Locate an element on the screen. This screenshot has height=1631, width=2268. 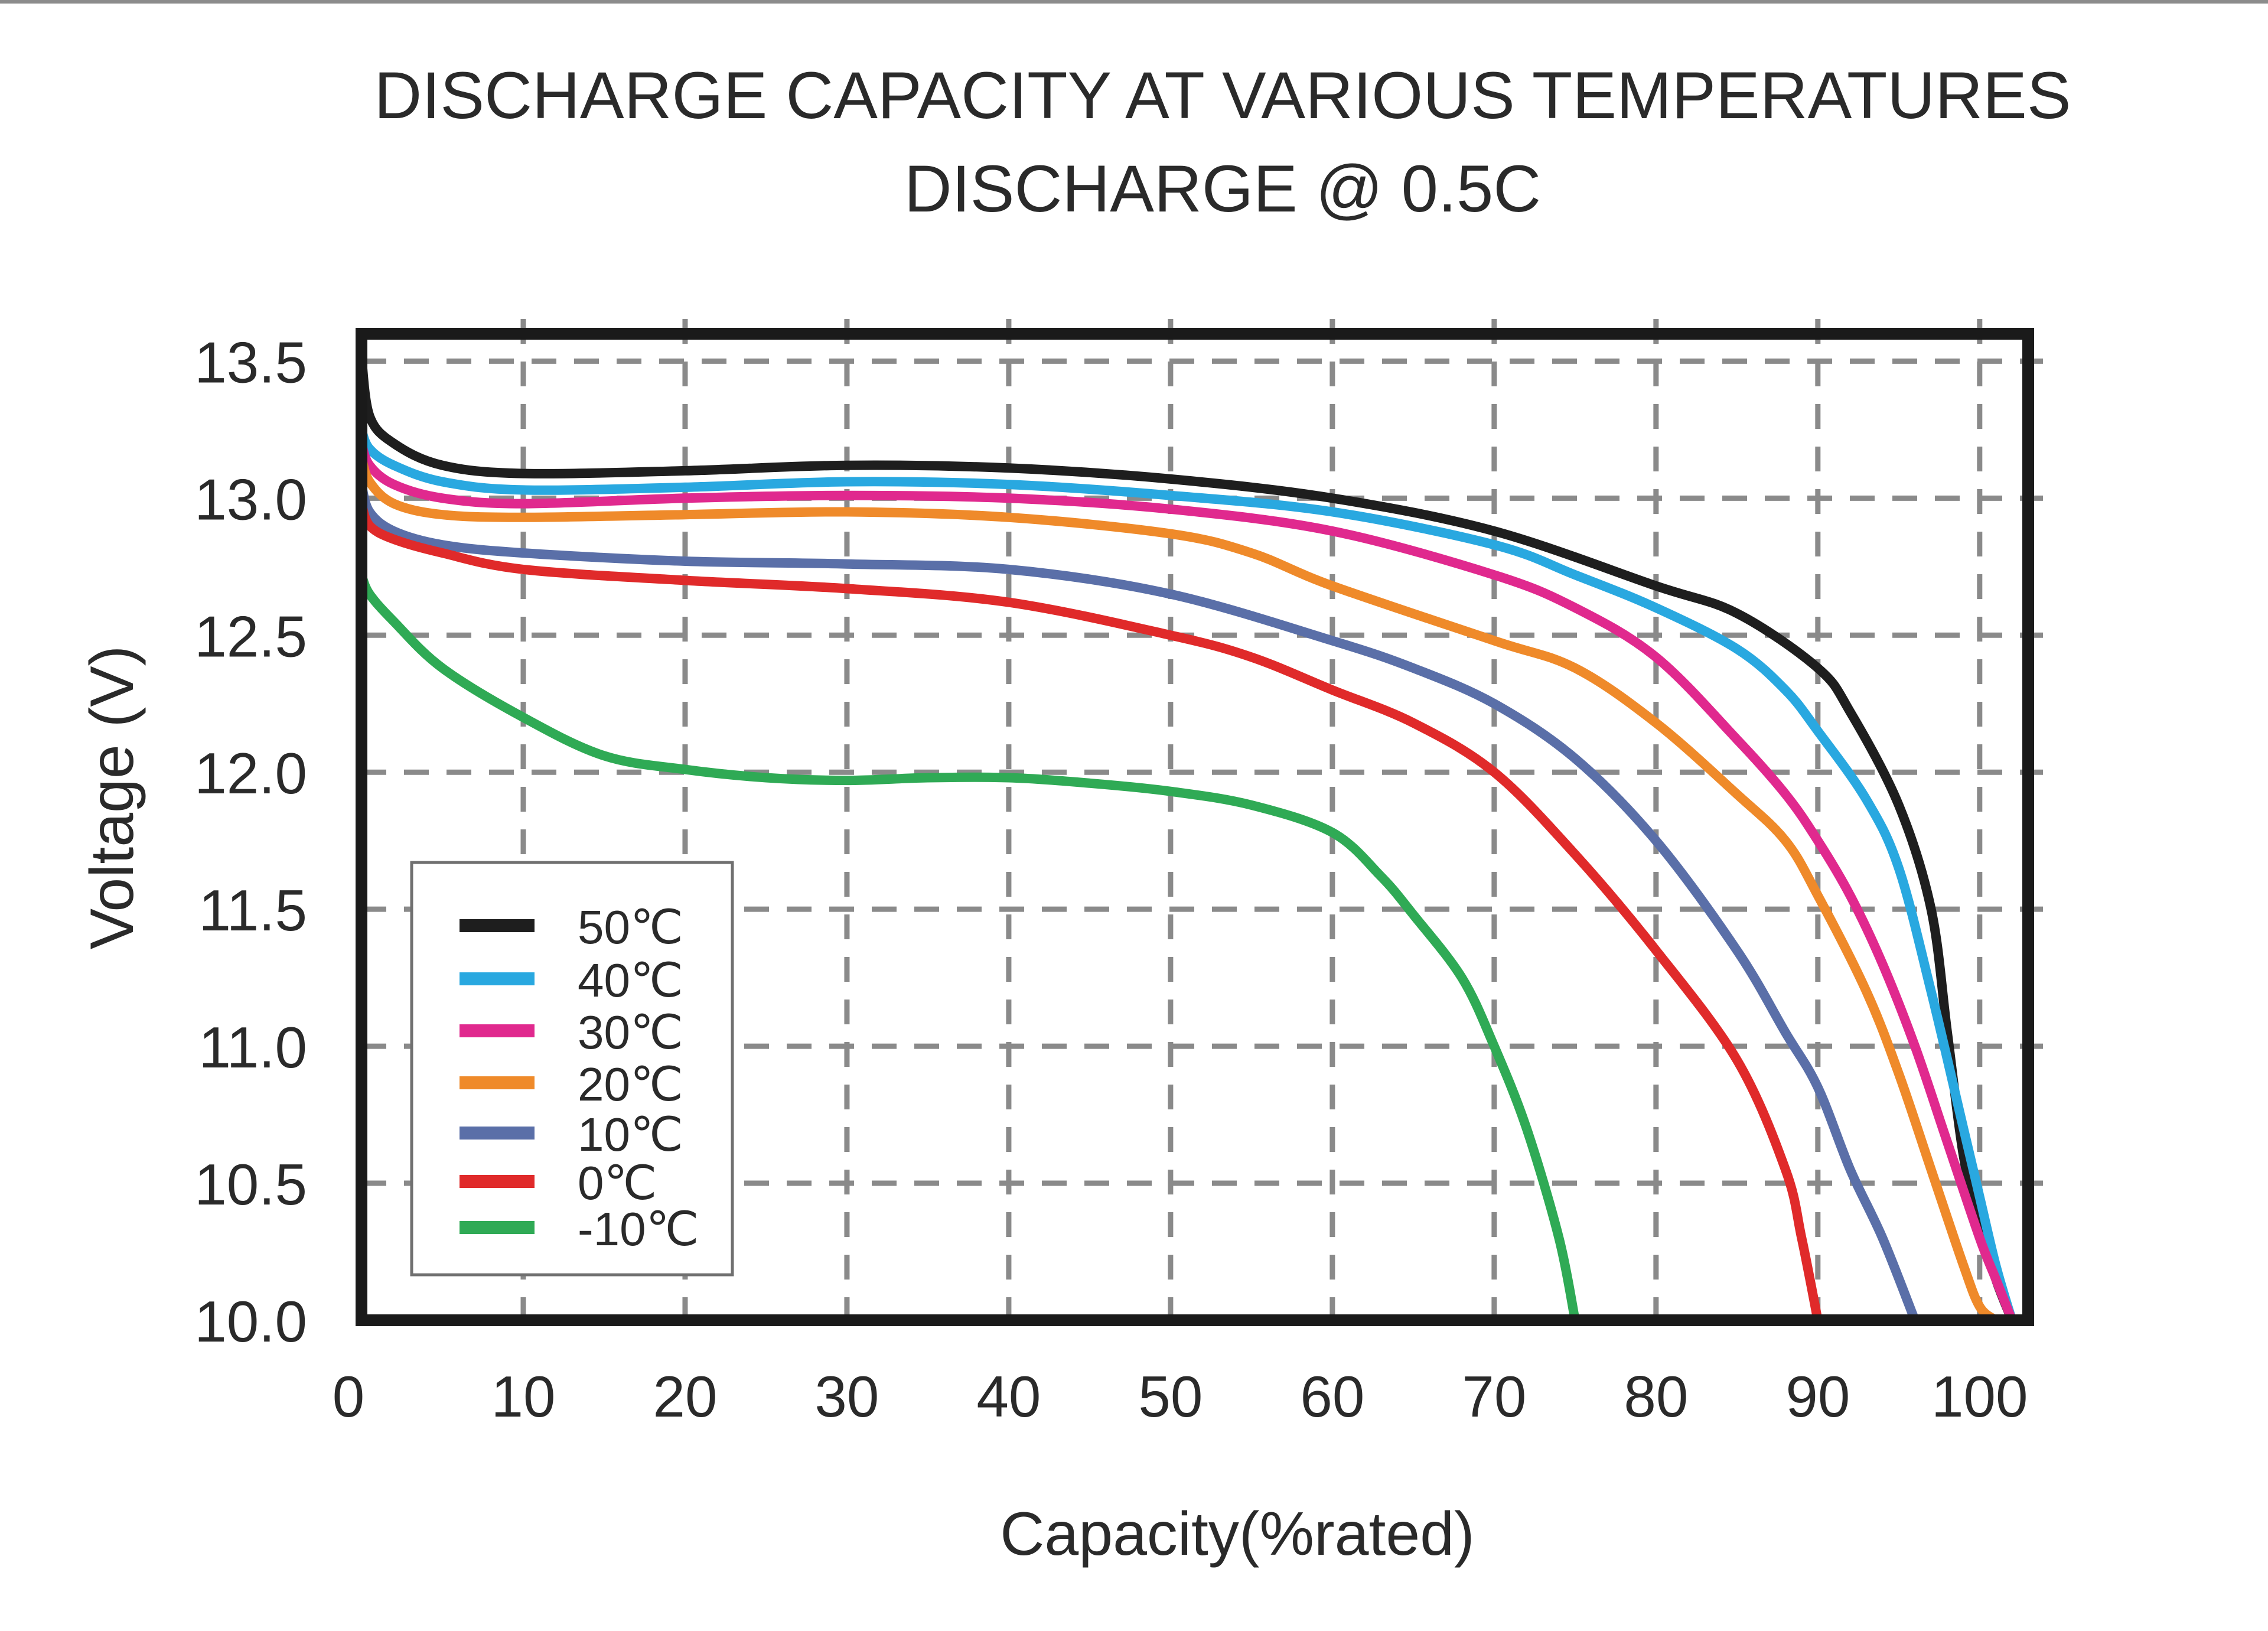
y-tick-label-2: 11.0 is located at coordinates (253, 1047).